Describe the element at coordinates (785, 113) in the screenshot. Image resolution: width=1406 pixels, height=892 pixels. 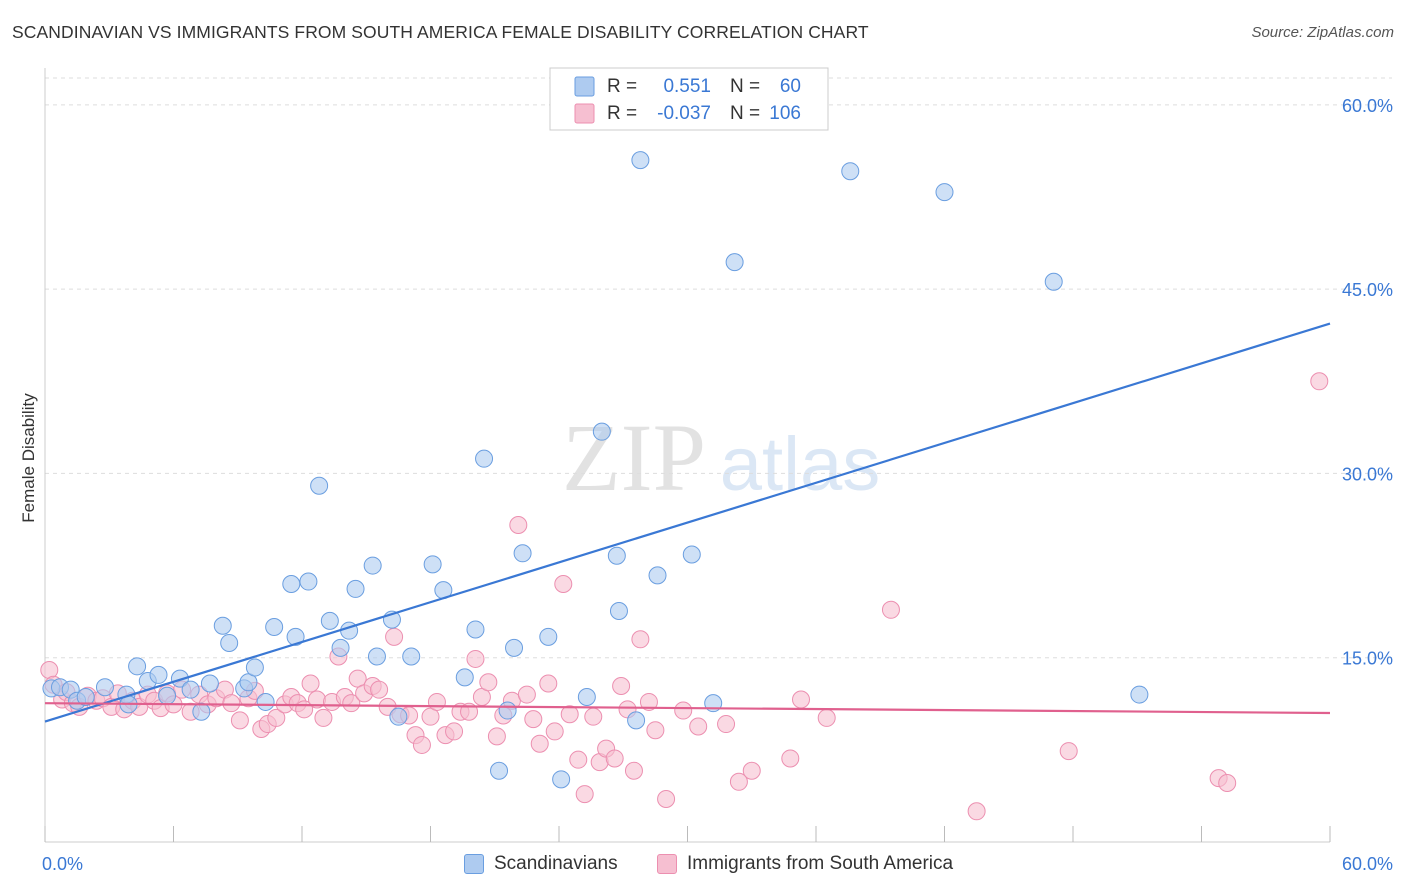
I see `stats-n-value-2: 106` at that location.